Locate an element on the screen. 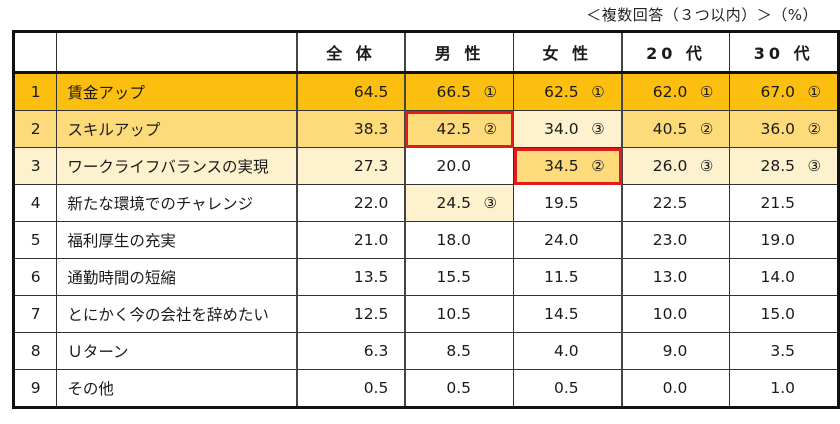  value-cell: 14.5 is located at coordinates (567, 314).